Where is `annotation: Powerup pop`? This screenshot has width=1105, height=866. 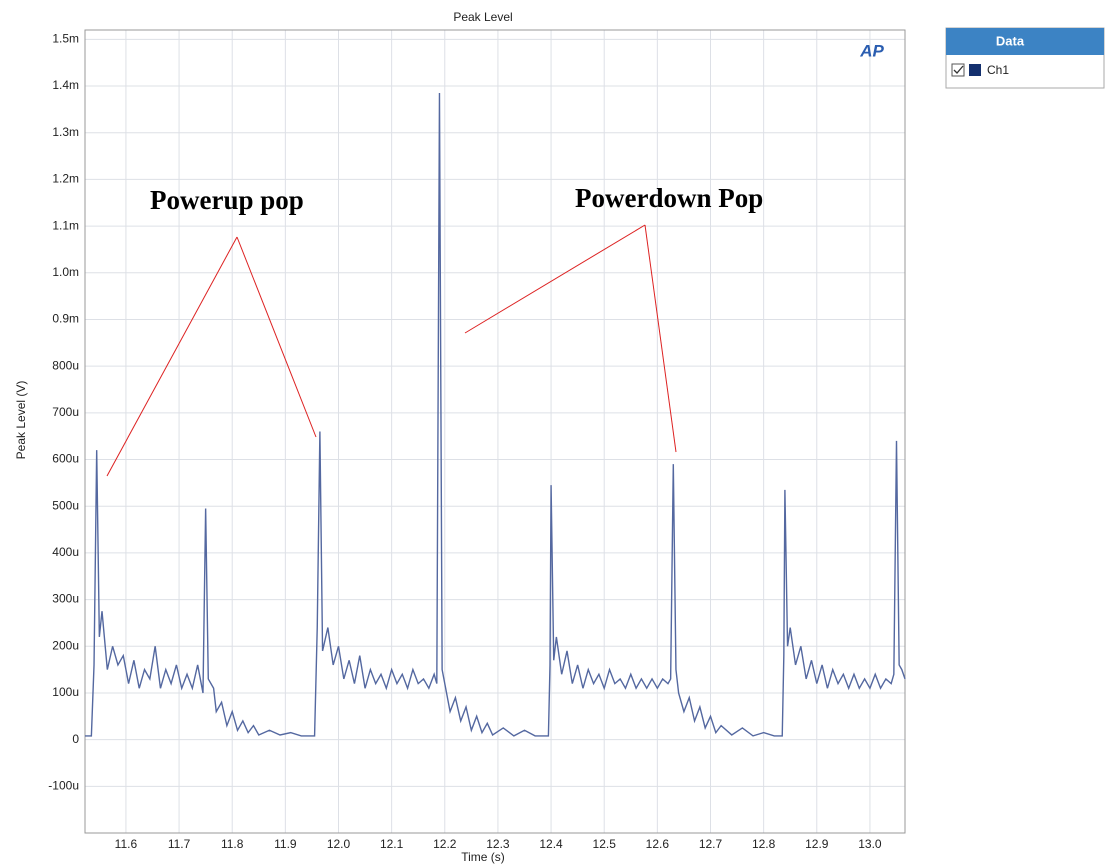
annotation: Powerup pop is located at coordinates (227, 200).